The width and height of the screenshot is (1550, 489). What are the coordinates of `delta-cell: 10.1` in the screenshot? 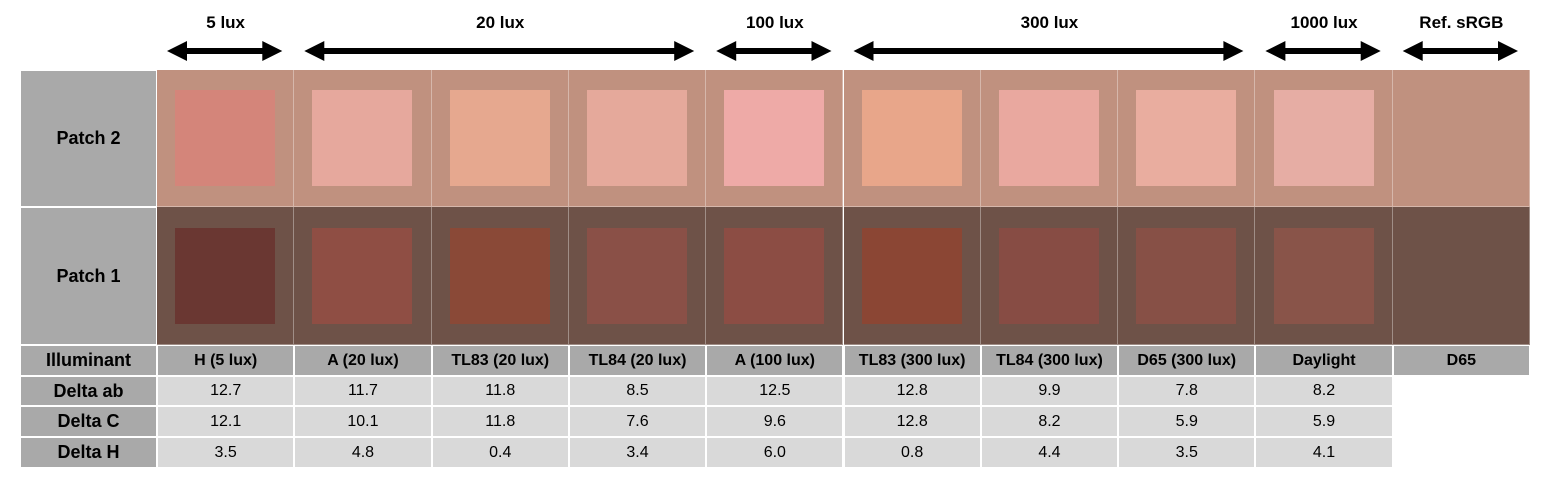 It's located at (363, 421).